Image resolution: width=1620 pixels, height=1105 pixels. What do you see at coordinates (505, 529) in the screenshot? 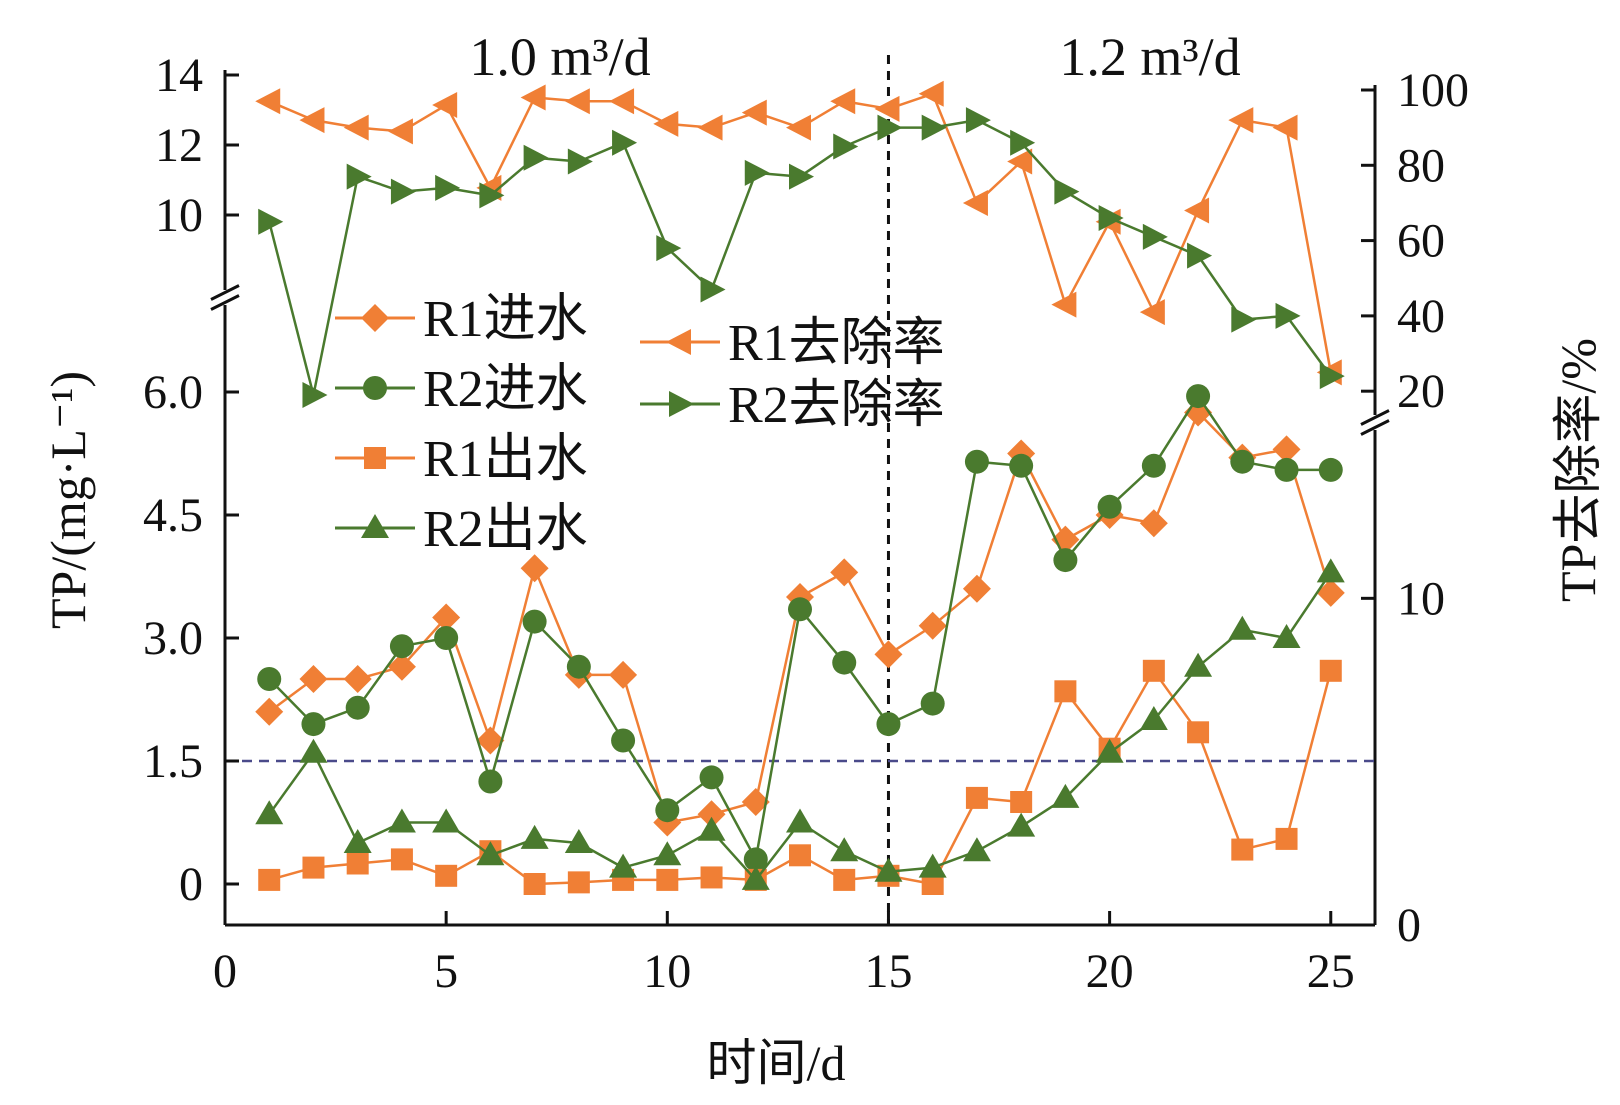
I see `legend-label: R2出水` at bounding box center [505, 529].